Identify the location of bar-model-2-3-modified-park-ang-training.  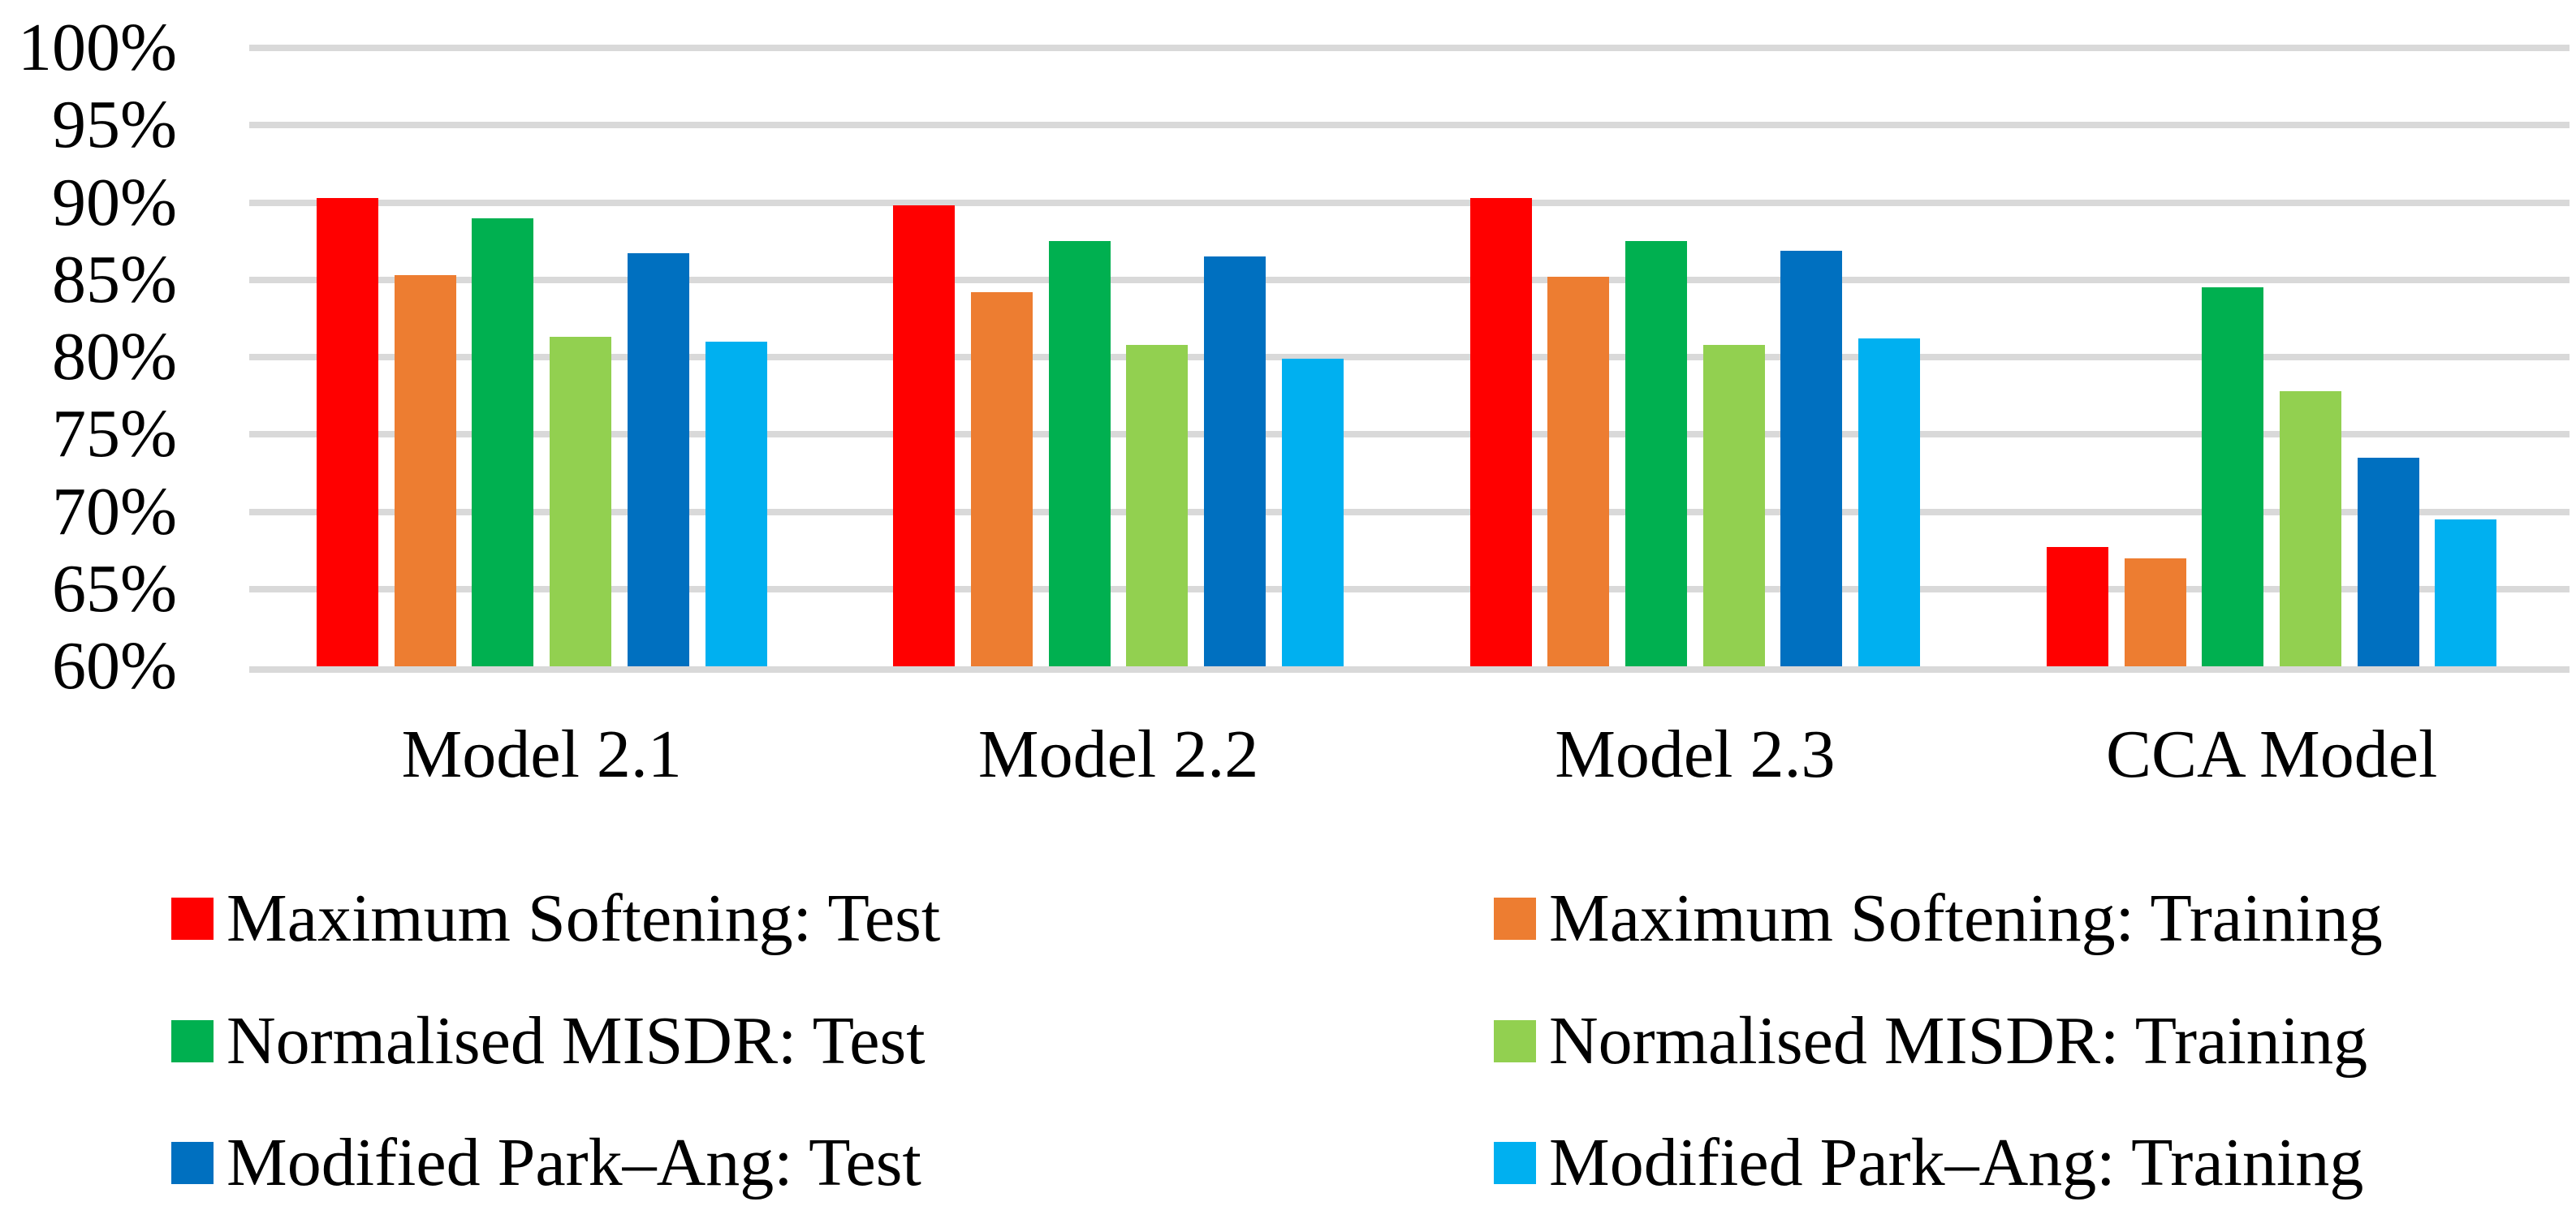
(1889, 502).